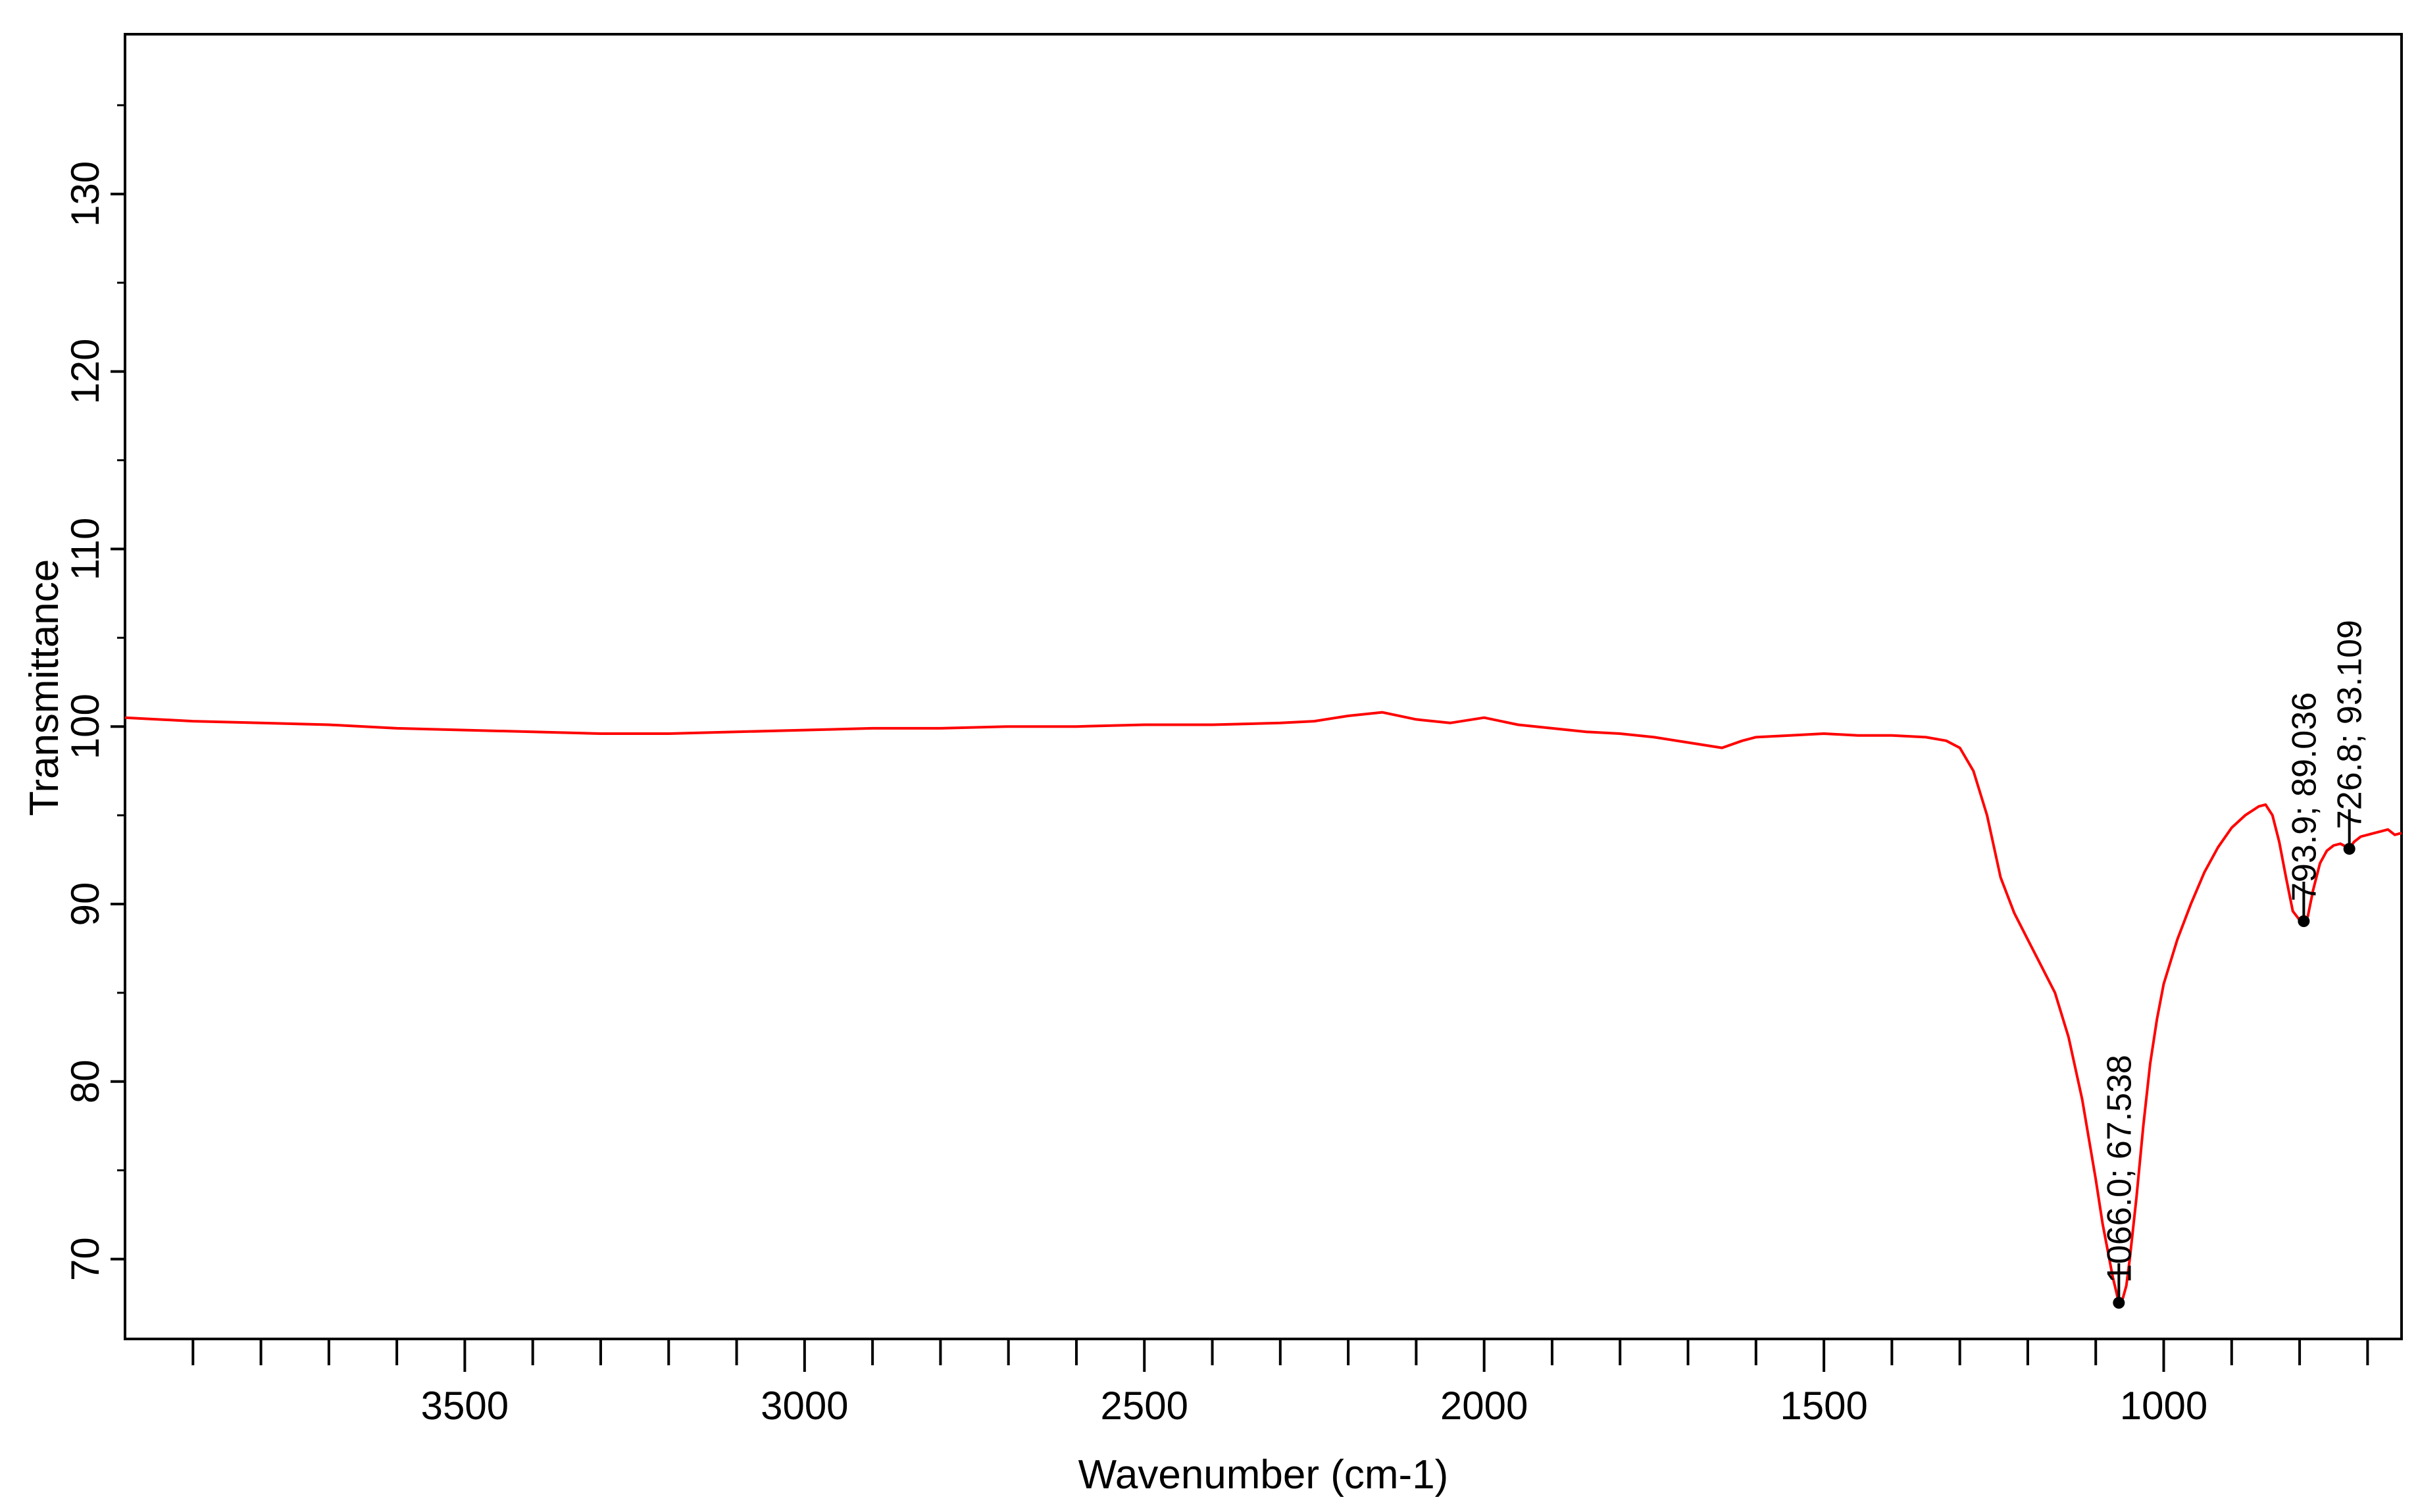 The width and height of the screenshot is (2418, 1512). Describe the element at coordinates (44, 688) in the screenshot. I see `y-axis-title: Transmittance` at that location.